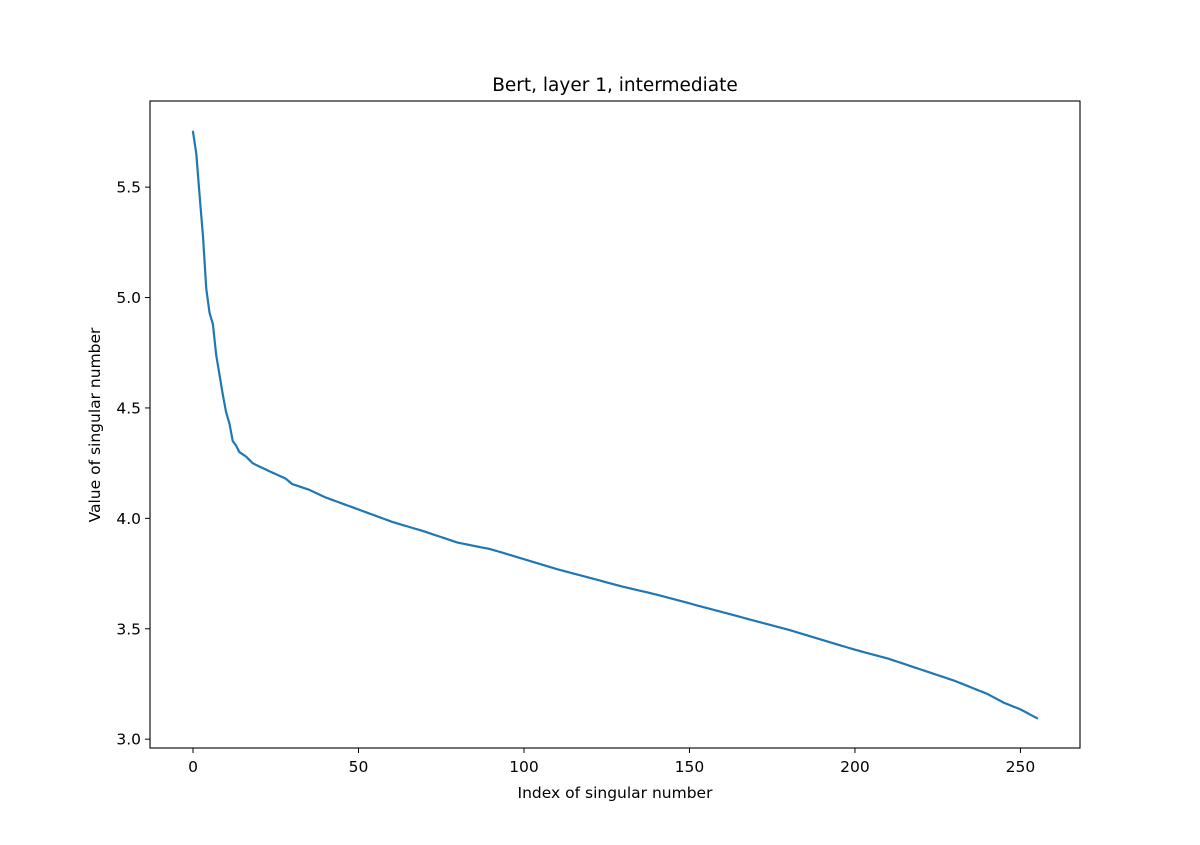 This screenshot has height=845, width=1200. Describe the element at coordinates (615, 85) in the screenshot. I see `chart-title: Bert, layer 1, intermediate` at that location.